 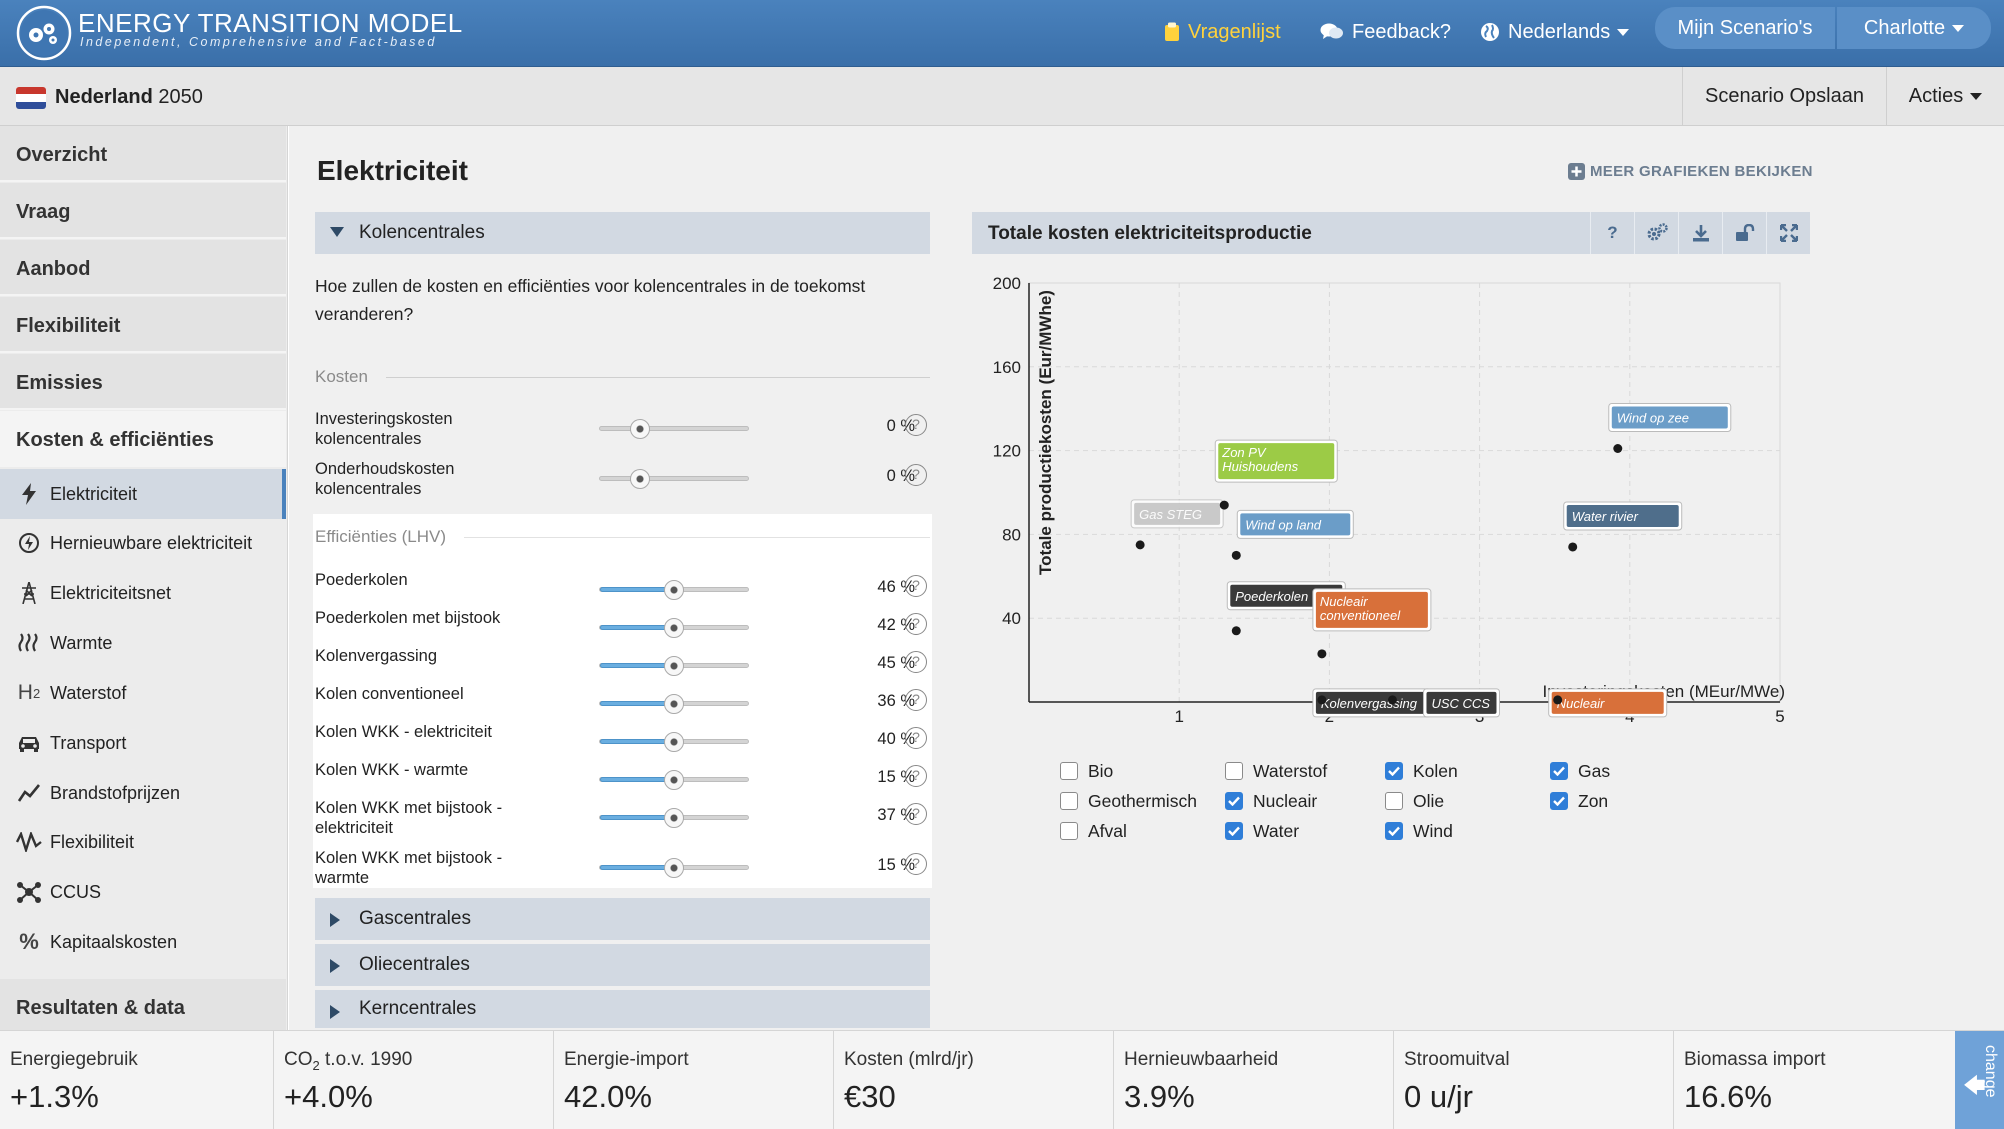 I want to click on sidebar-subitem-elektriciteitsnet: Elektriciteitsnet, so click(x=143, y=593).